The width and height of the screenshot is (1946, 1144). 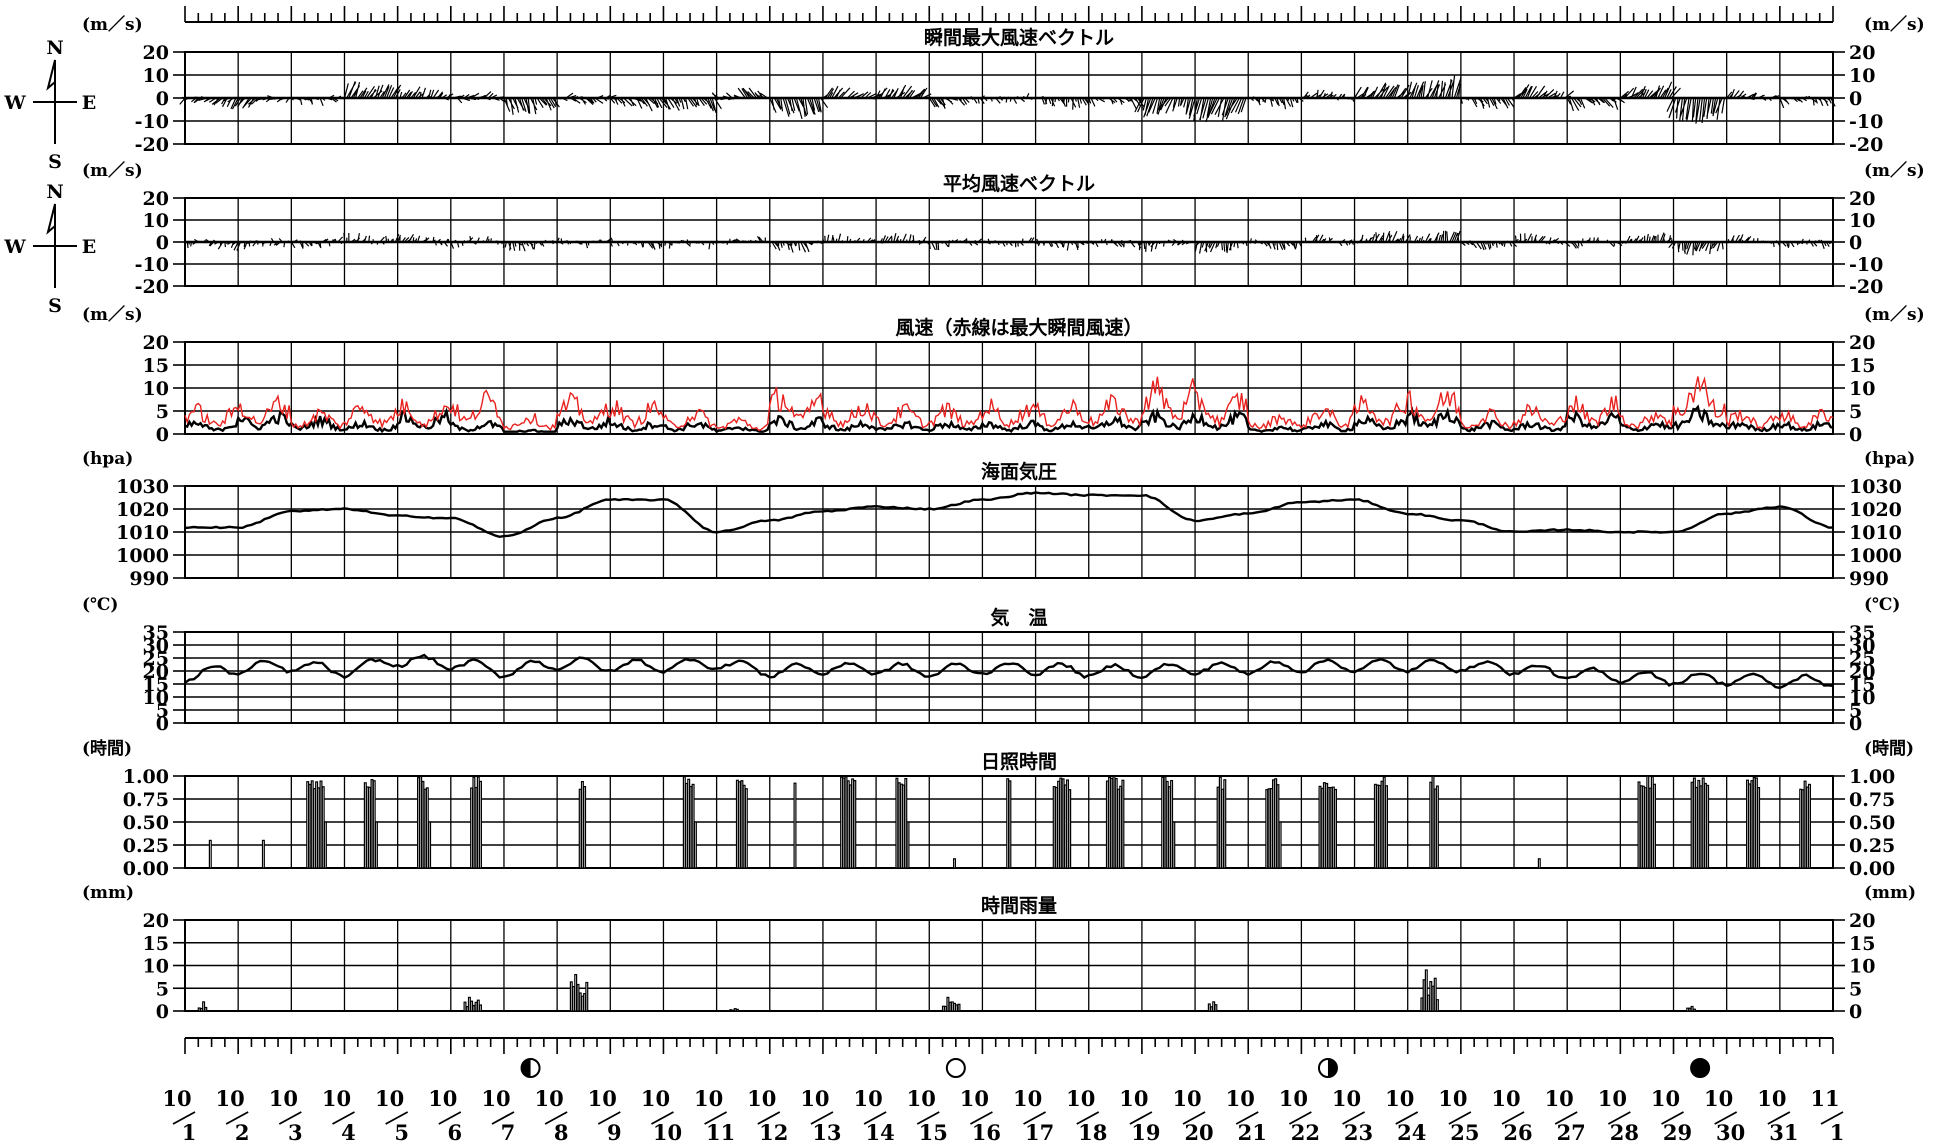 What do you see at coordinates (162, 989) in the screenshot?
I see `ytick-label-left: 5` at bounding box center [162, 989].